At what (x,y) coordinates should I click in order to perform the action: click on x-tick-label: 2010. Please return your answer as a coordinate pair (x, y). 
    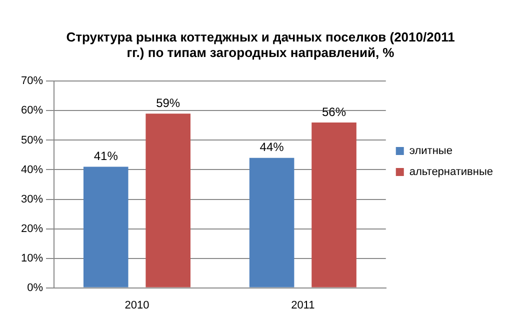
    Looking at the image, I should click on (137, 305).